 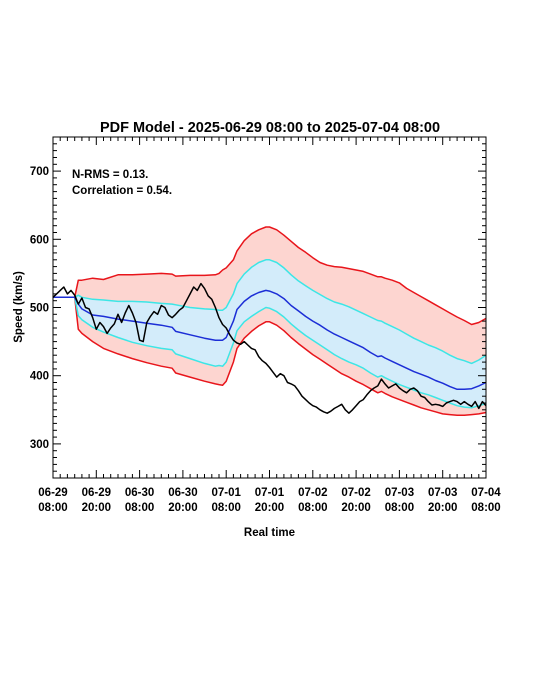 I want to click on y-axis-label: Speed (km/s), so click(x=19, y=307).